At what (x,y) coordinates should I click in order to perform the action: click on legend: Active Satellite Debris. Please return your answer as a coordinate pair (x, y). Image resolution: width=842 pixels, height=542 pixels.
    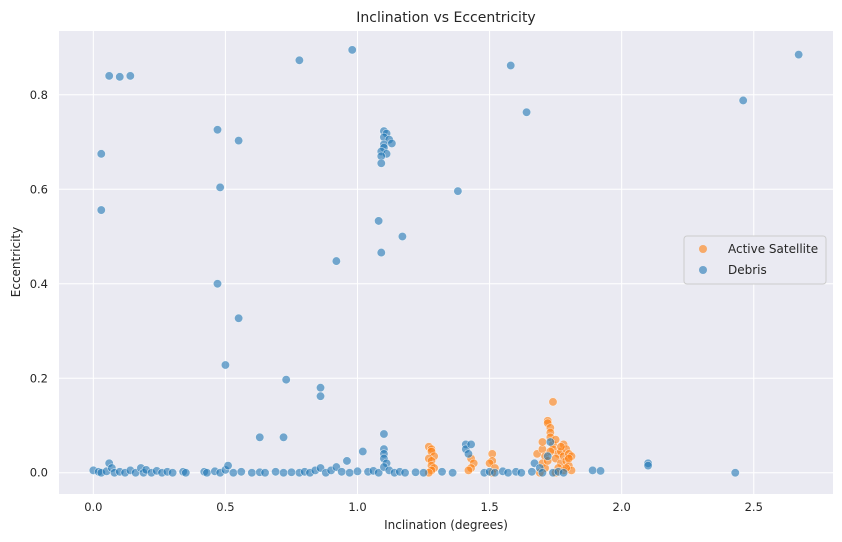
    Looking at the image, I should click on (755, 260).